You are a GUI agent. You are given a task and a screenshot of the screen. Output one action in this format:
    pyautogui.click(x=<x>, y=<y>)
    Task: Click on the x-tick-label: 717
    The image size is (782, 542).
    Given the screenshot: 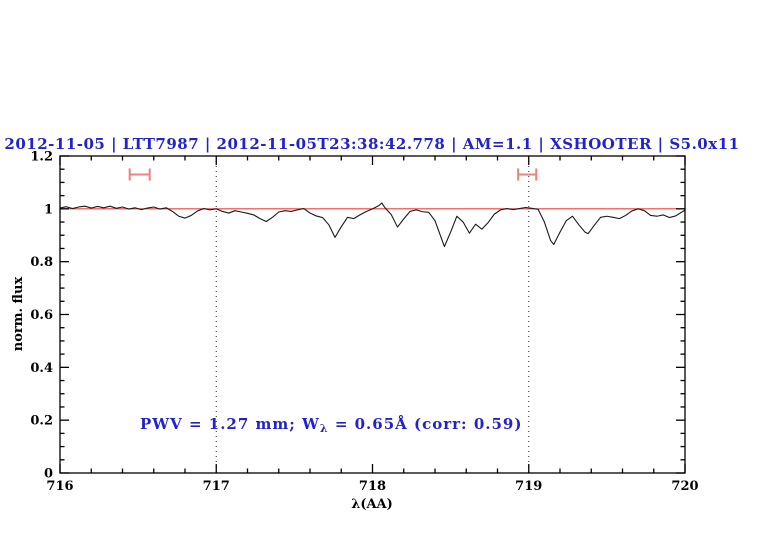 What is the action you would take?
    pyautogui.click(x=216, y=486)
    